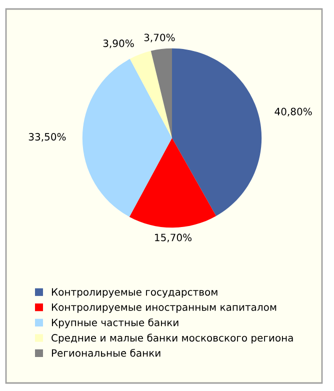 This screenshot has height=391, width=334. What do you see at coordinates (164, 308) in the screenshot?
I see `legend-label: Контролируемые иностранным капиталом` at bounding box center [164, 308].